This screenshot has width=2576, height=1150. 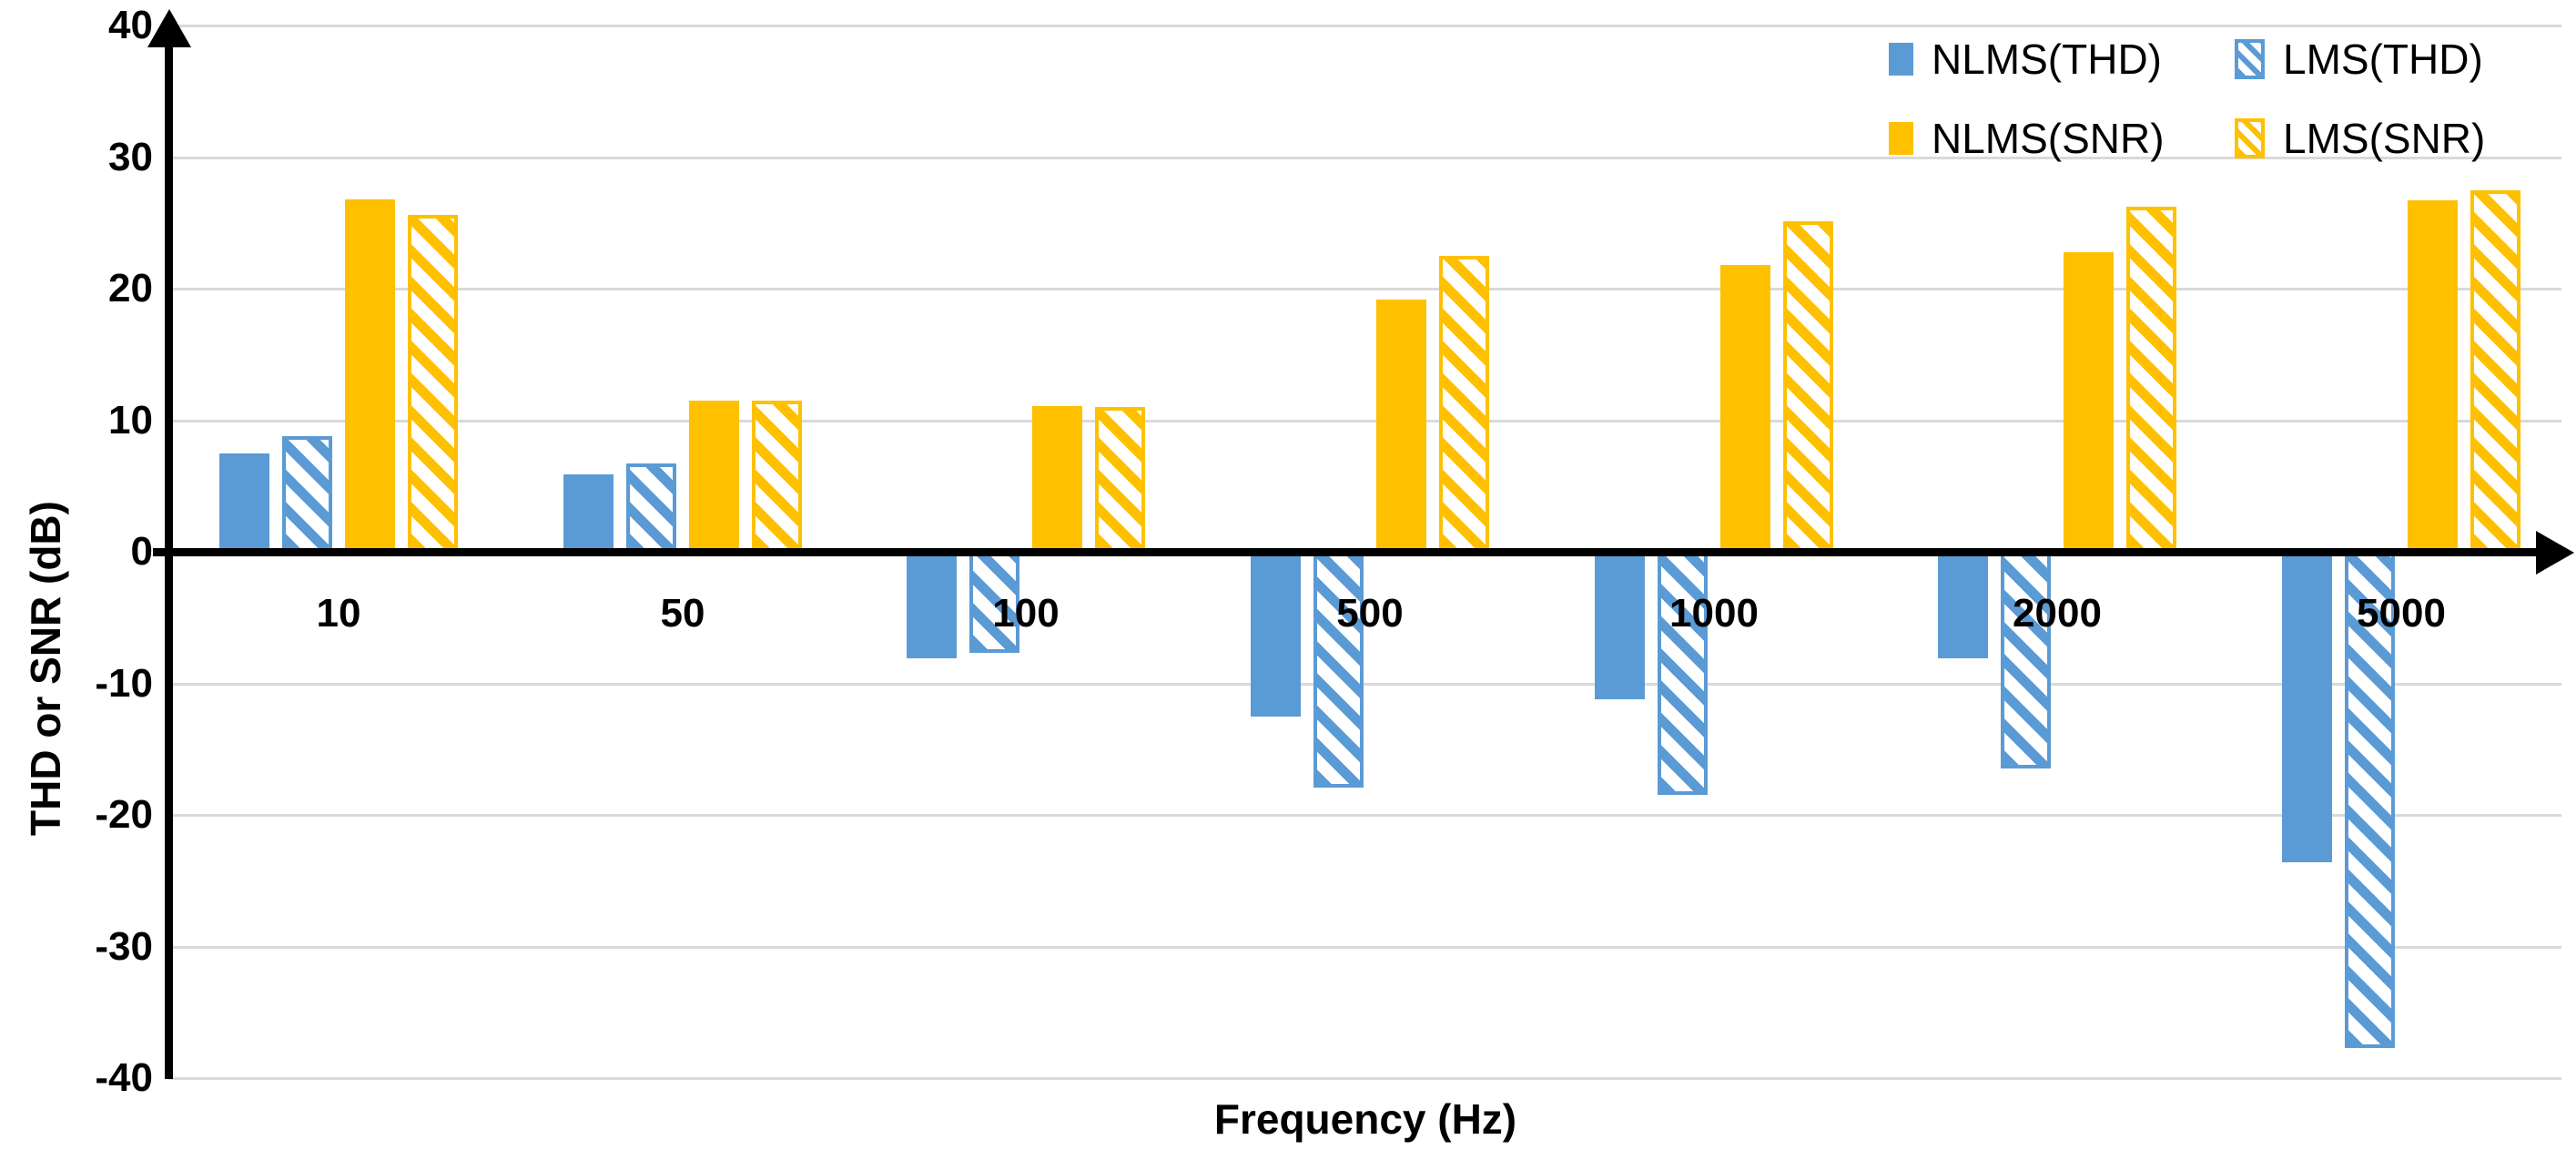 I want to click on legend-item-nlms-thd: NLMS(THD), so click(x=2025, y=59).